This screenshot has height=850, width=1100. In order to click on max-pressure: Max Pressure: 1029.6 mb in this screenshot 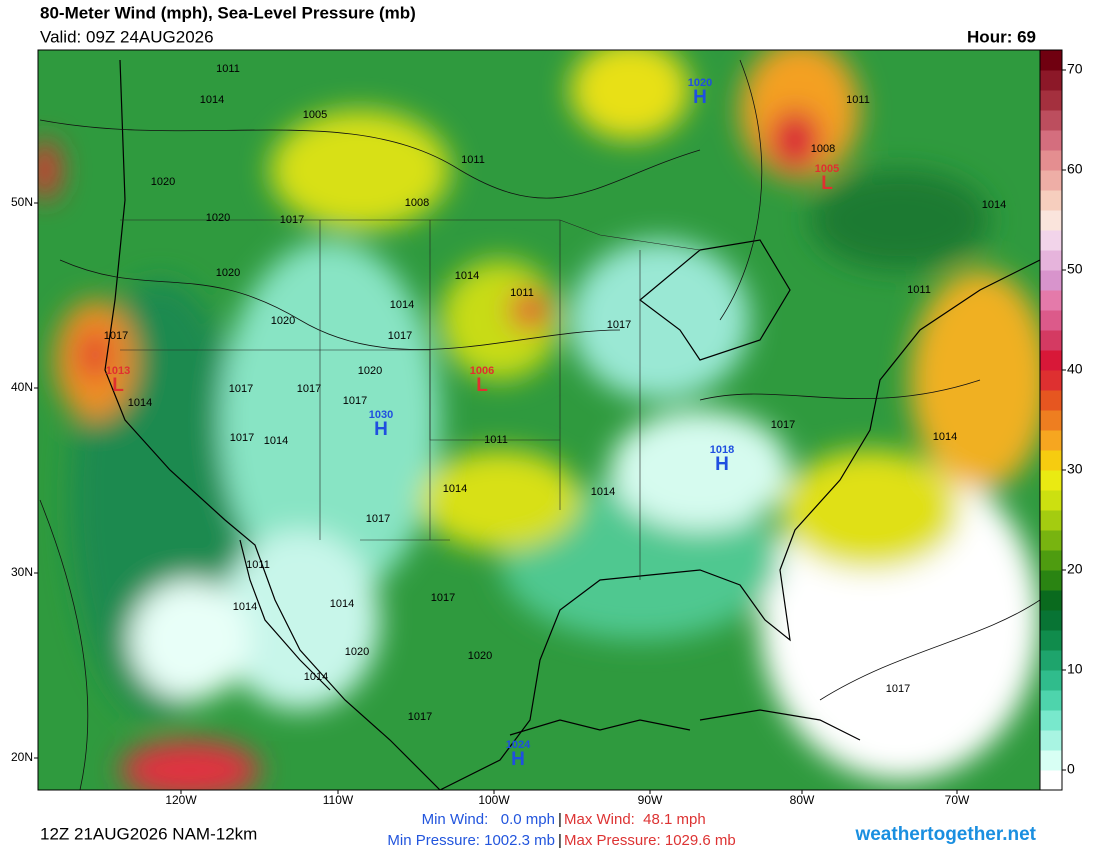, I will do `click(650, 840)`.